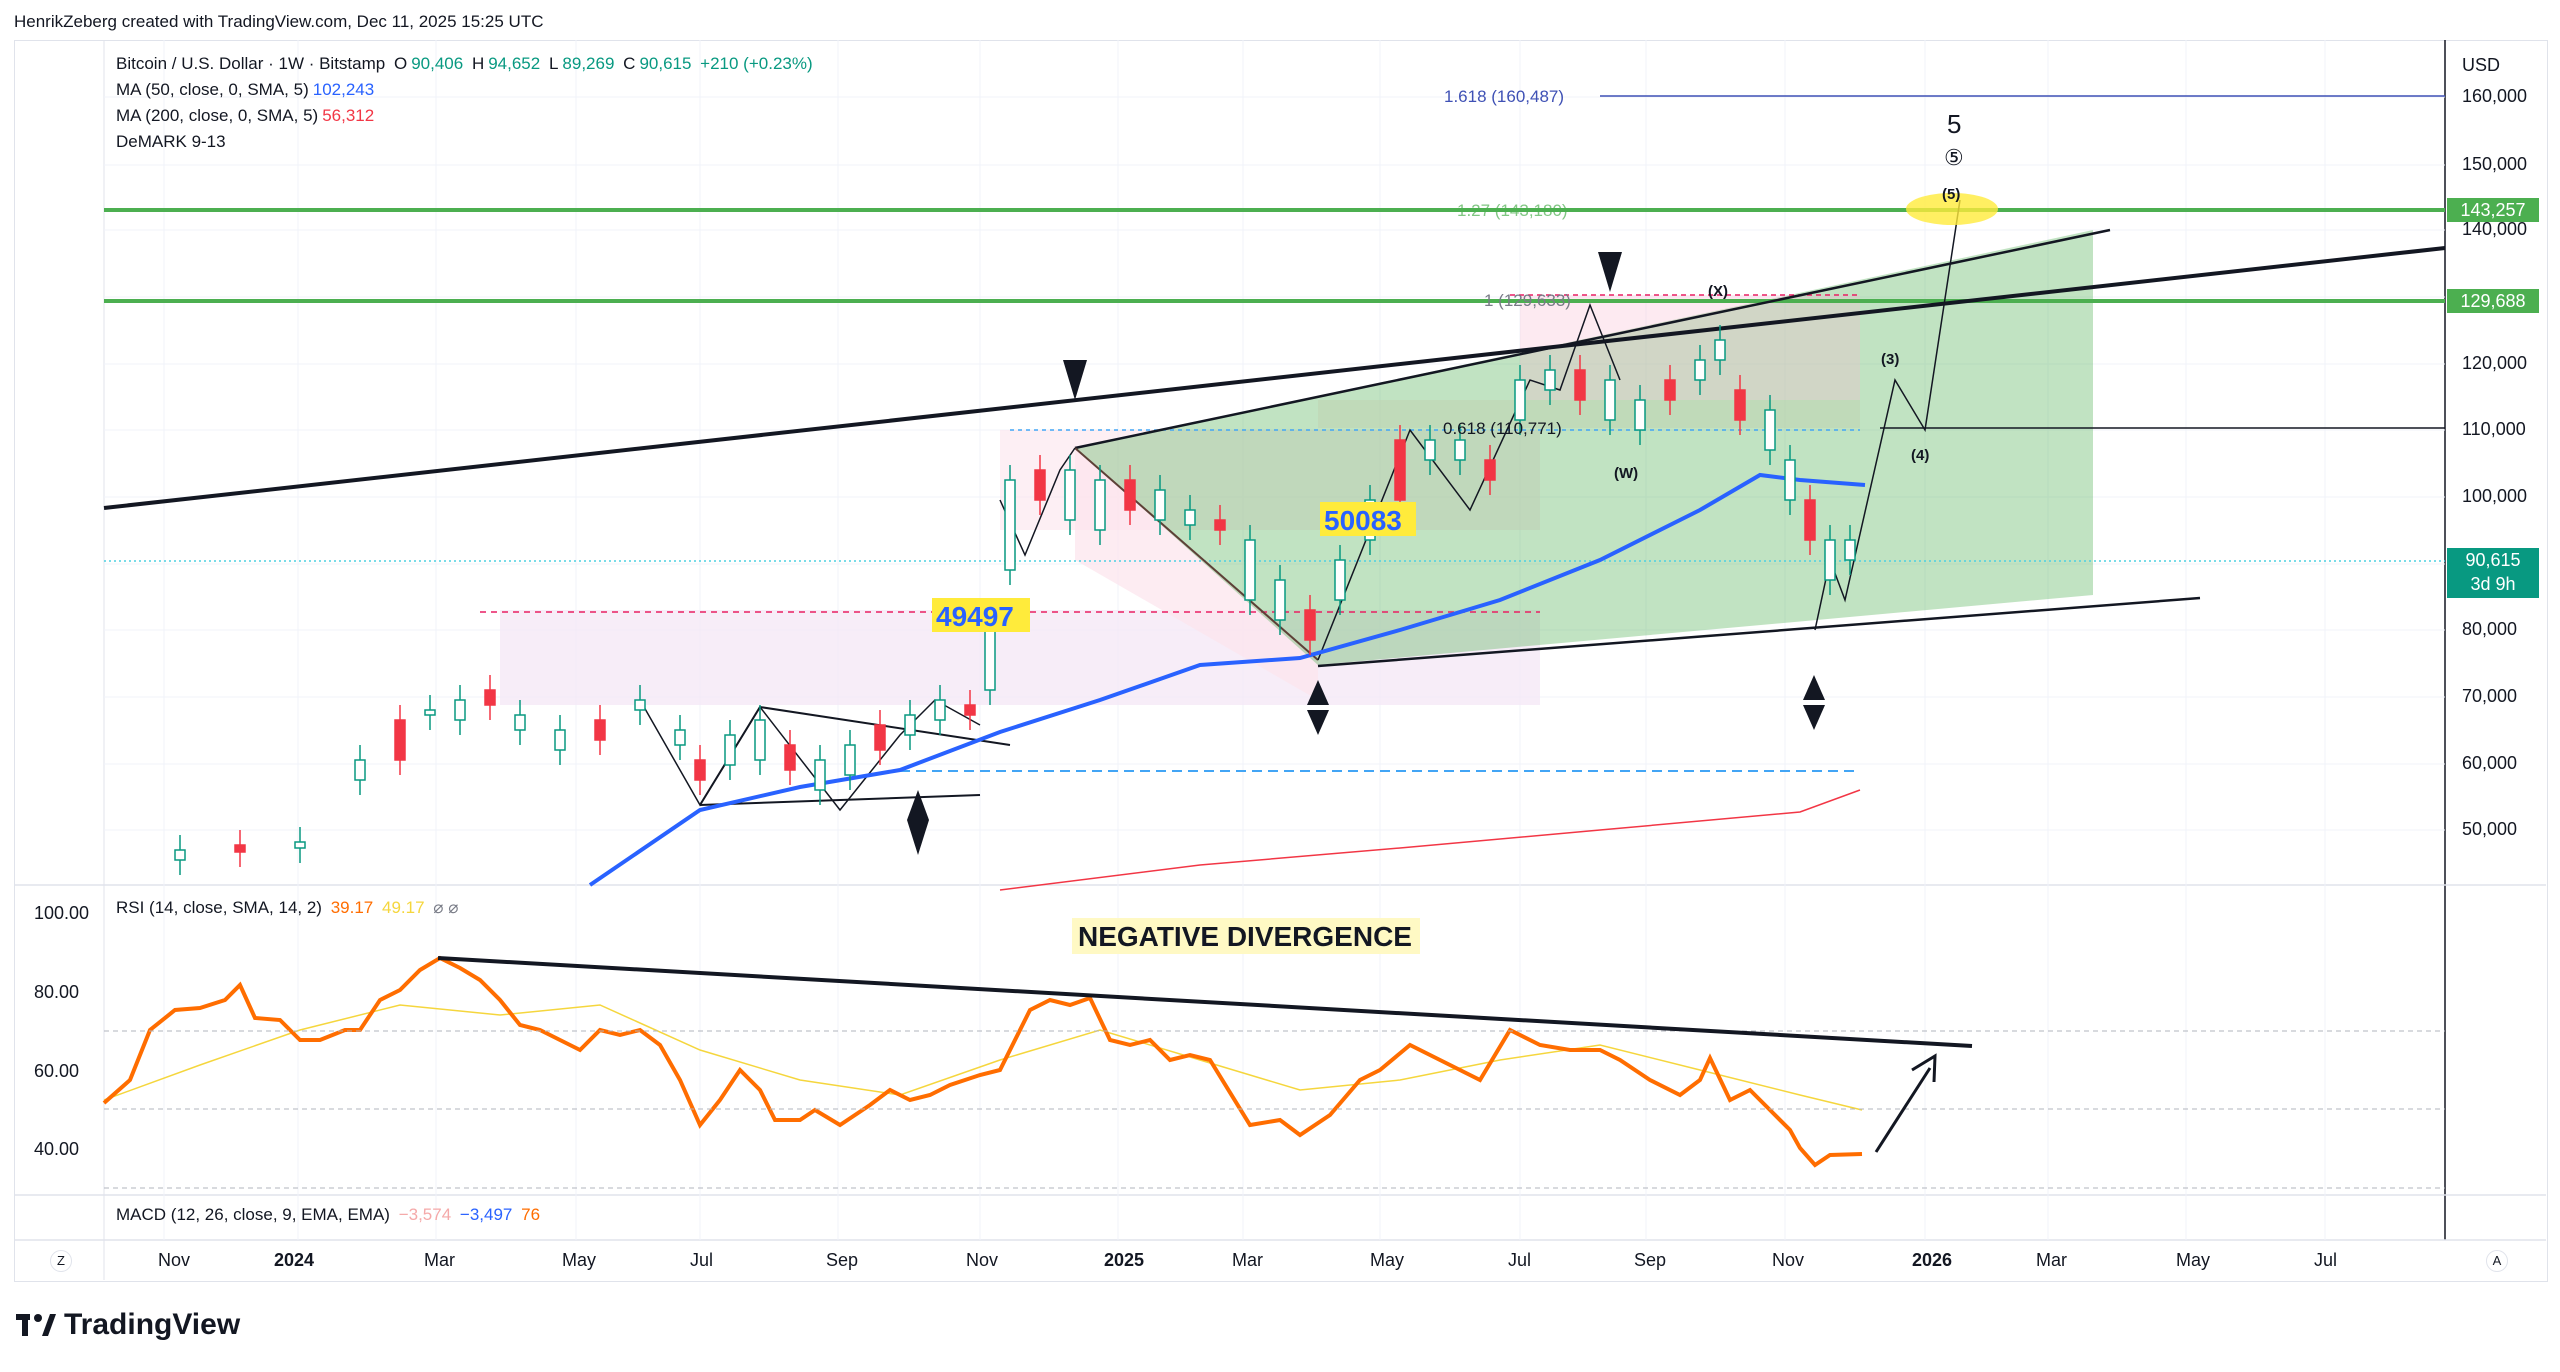 The width and height of the screenshot is (2560, 1372). Describe the element at coordinates (400, 63) in the screenshot. I see `o-label: O` at that location.